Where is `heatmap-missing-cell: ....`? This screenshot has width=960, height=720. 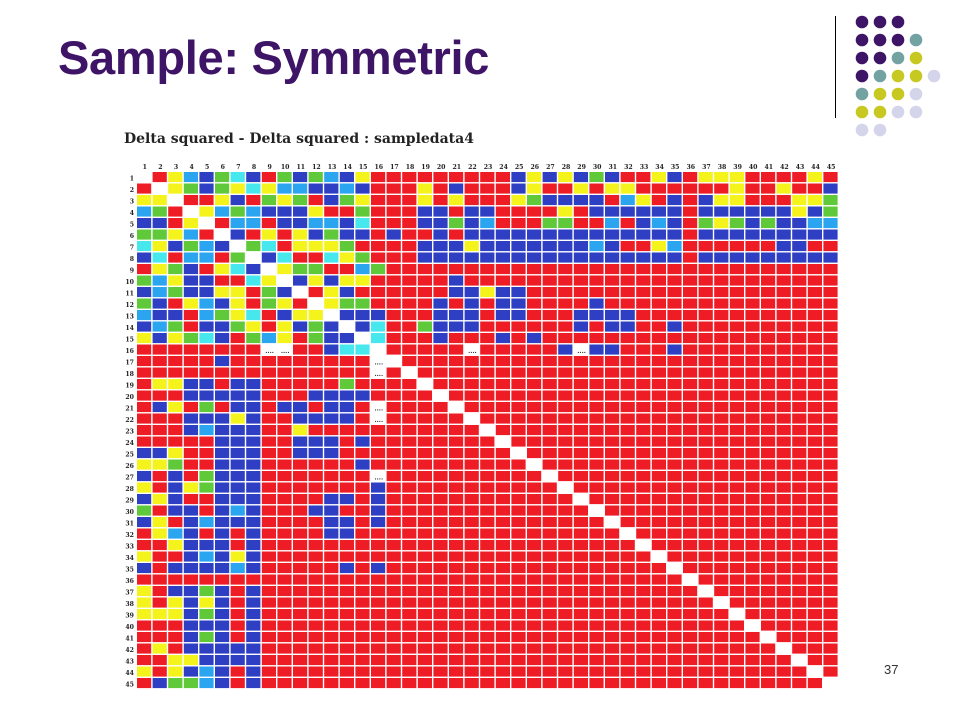 heatmap-missing-cell: .... is located at coordinates (269, 351).